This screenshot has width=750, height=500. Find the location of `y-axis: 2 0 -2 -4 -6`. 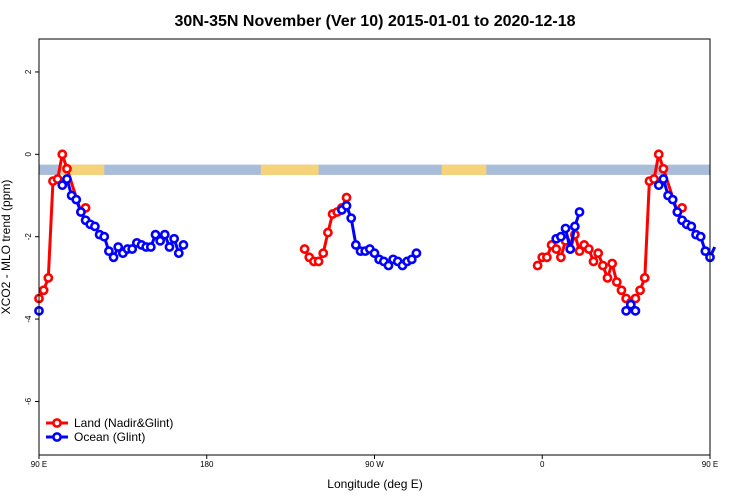

y-axis: 2 0 -2 -4 -6 is located at coordinates (31, 237).